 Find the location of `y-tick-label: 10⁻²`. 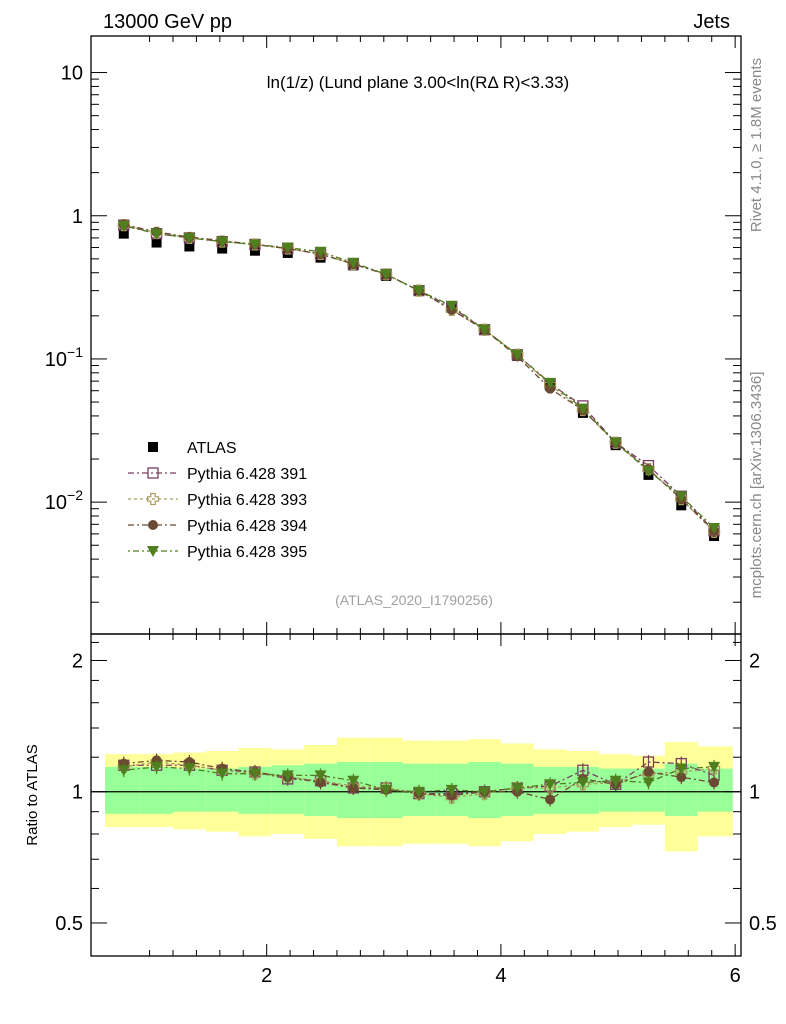

y-tick-label: 10⁻² is located at coordinates (64, 500).